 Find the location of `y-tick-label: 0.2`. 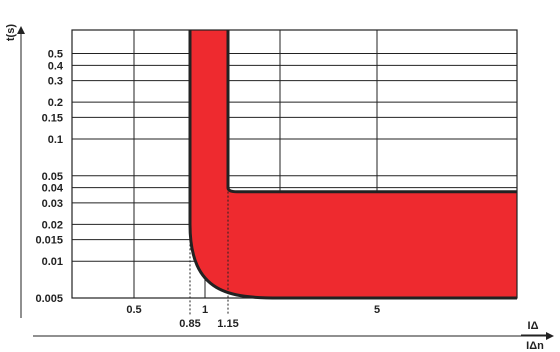

y-tick-label: 0.2 is located at coordinates (55, 103).